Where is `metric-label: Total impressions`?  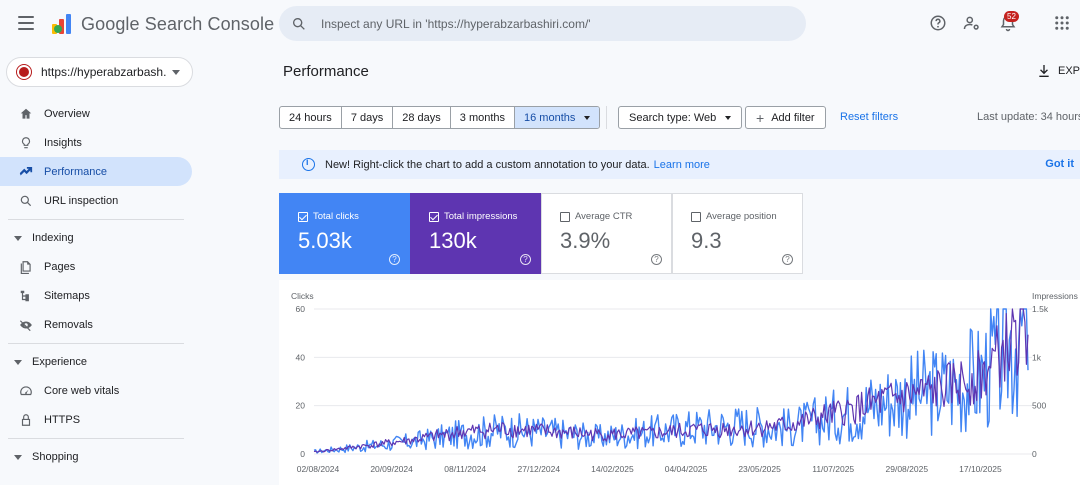 metric-label: Total impressions is located at coordinates (481, 216).